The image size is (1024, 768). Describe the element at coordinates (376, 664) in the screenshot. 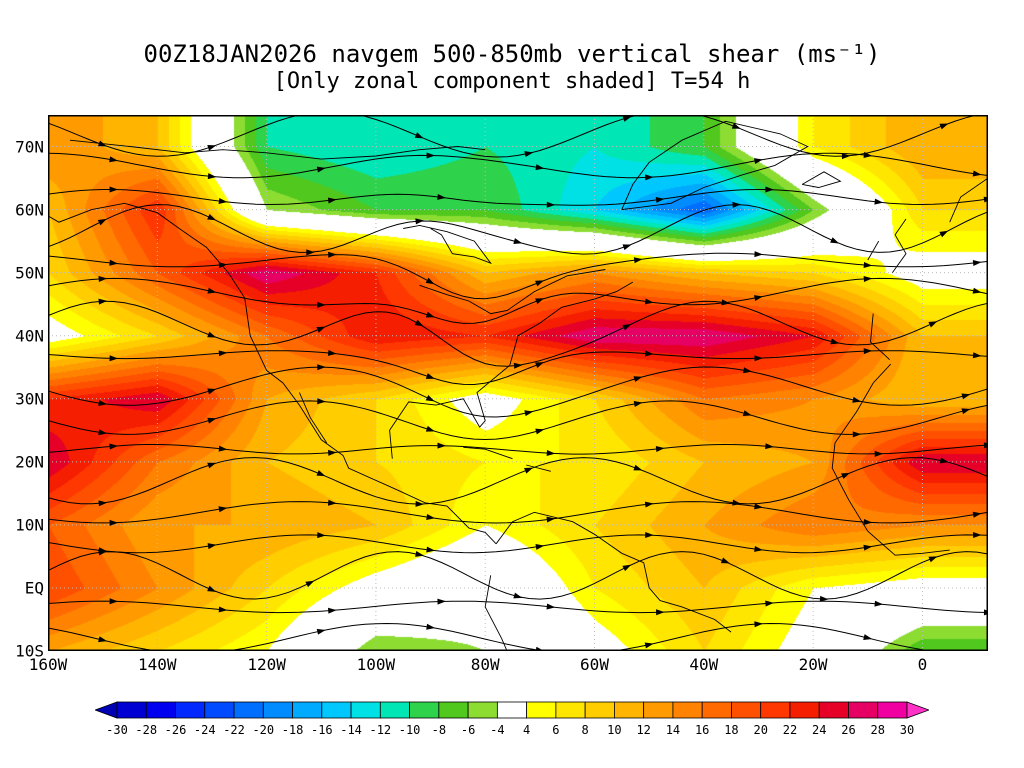

I see `lon-tick-label-100w: 100W` at that location.